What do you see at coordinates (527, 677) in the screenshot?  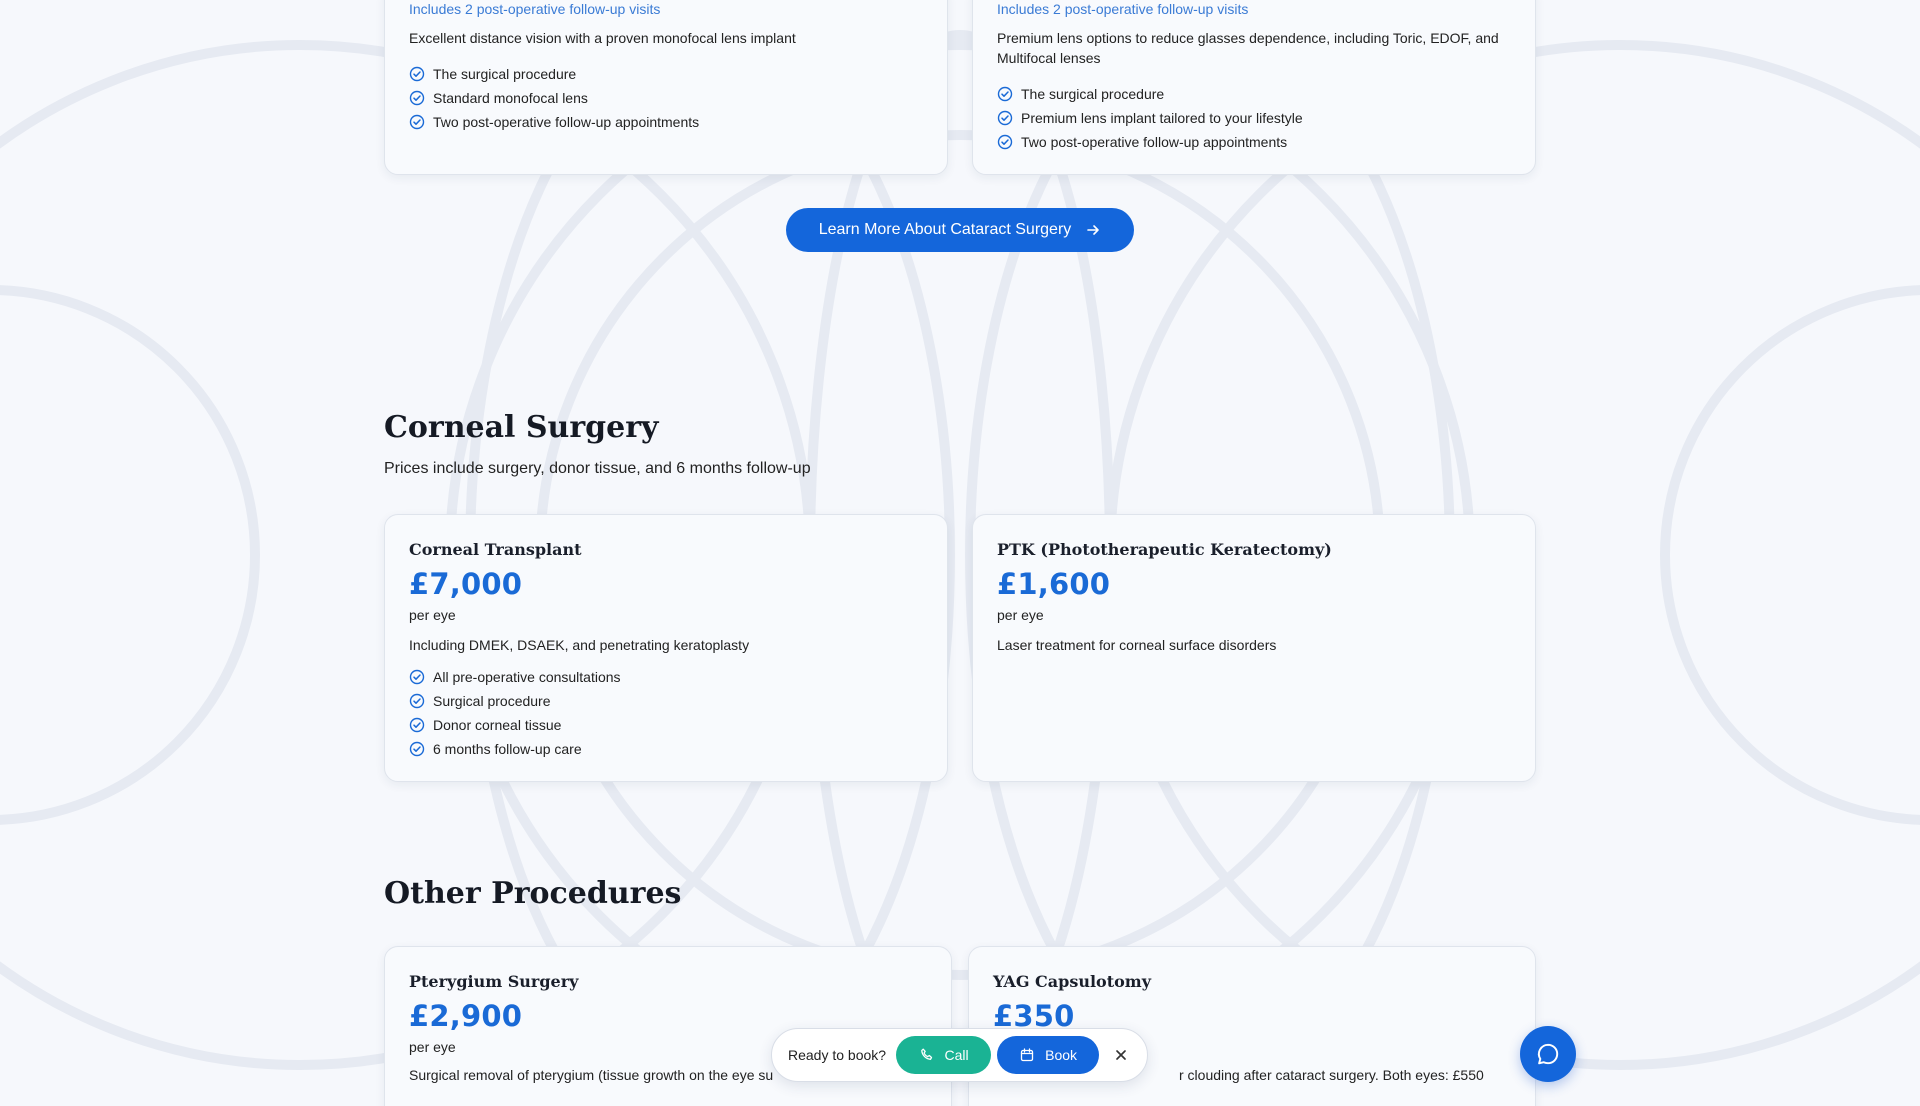 I see `feature-label: All pre-operative consultations` at bounding box center [527, 677].